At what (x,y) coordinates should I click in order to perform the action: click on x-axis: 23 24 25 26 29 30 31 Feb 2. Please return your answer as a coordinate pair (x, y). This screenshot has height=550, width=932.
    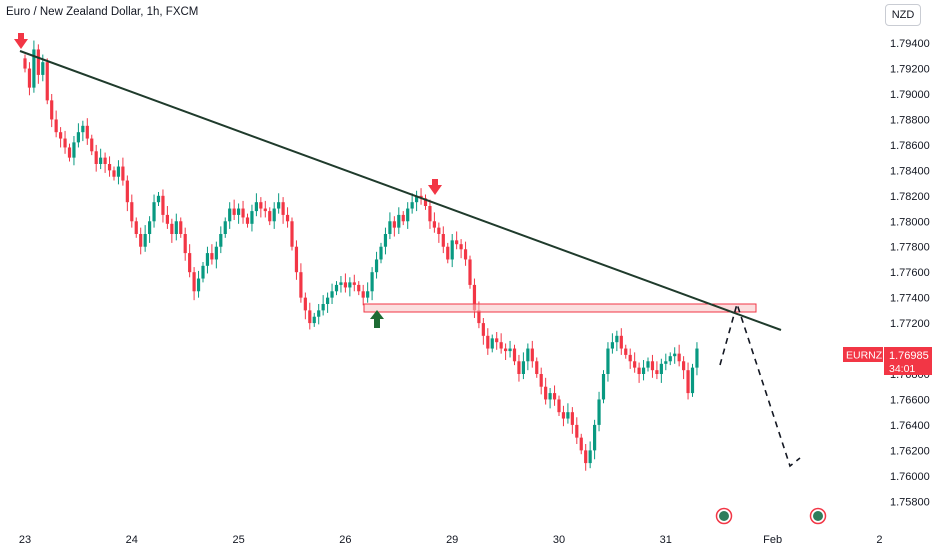
    Looking at the image, I should click on (451, 540).